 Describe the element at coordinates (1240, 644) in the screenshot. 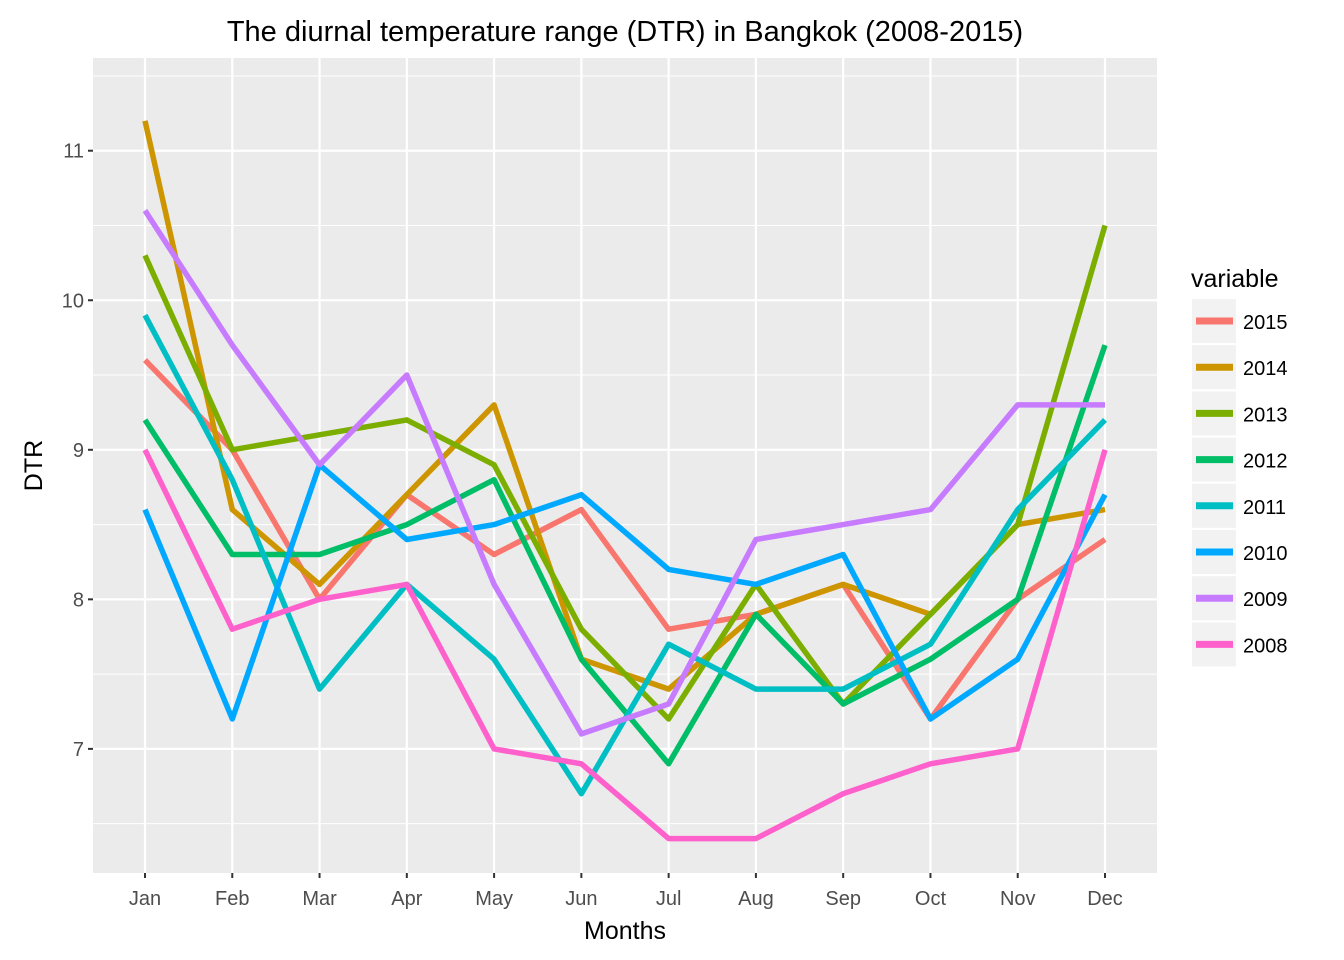

I see `legend-item-2008: 2008` at that location.